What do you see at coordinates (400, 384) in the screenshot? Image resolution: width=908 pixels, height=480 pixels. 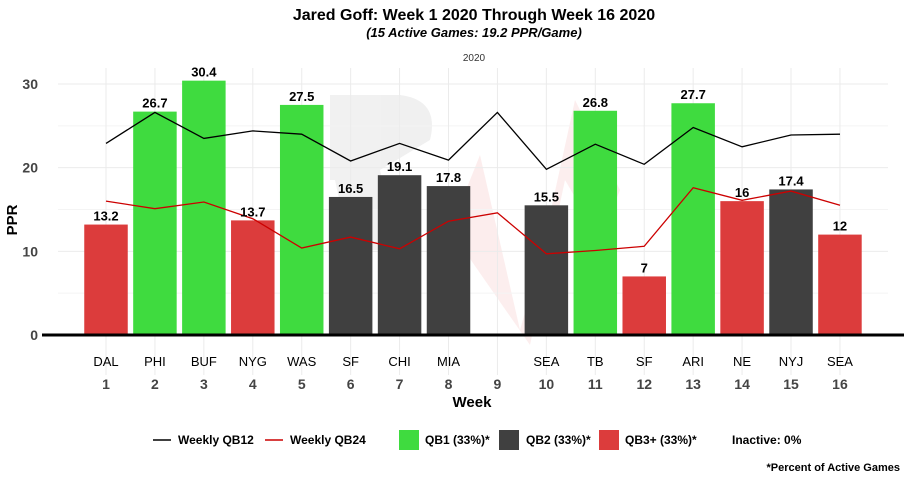 I see `x-week-label: 7` at bounding box center [400, 384].